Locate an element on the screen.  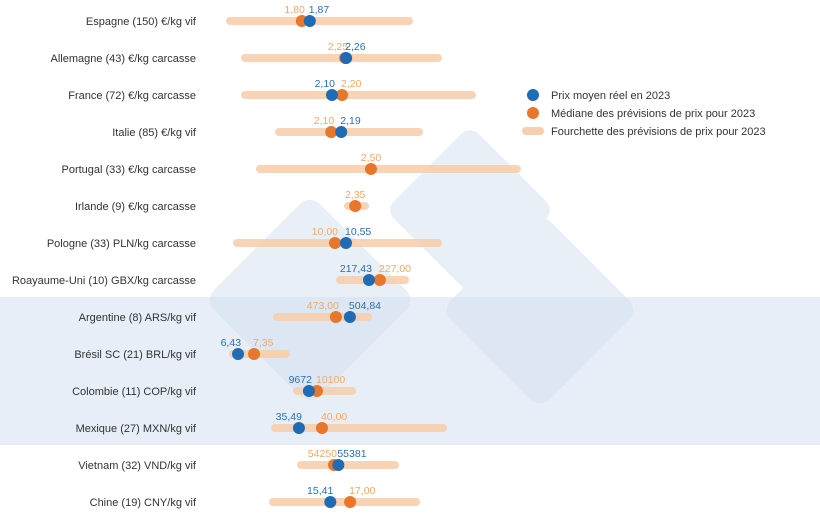
category-label: Irlande (9) €/kg carcasse is located at coordinates (135, 207).